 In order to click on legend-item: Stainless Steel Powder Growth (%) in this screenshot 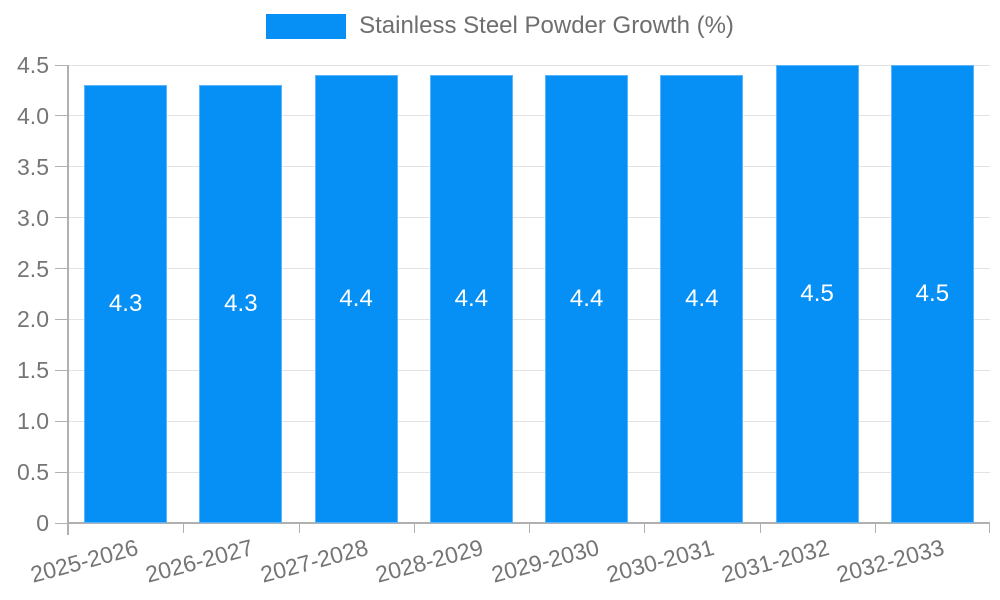, I will do `click(500, 26)`.